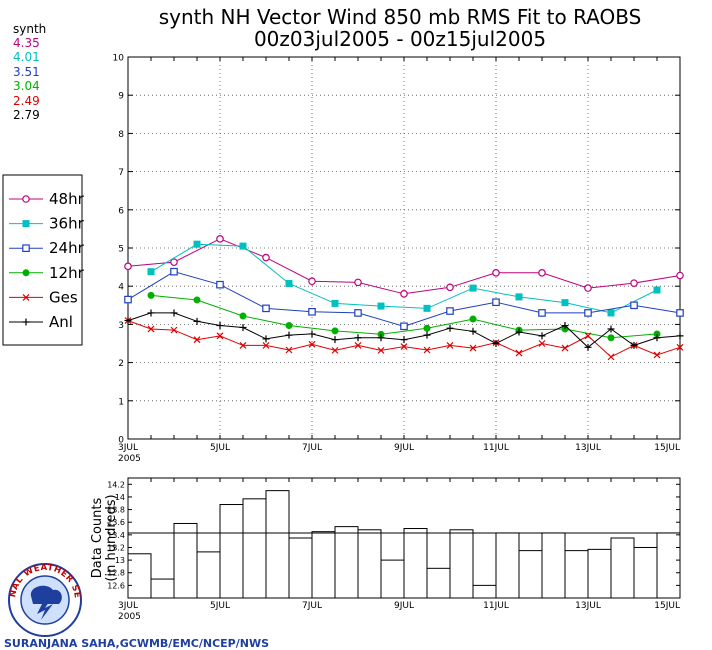 Image resolution: width=712 pixels, height=650 pixels. I want to click on count-x-tick-label: 13JUL, so click(588, 606).